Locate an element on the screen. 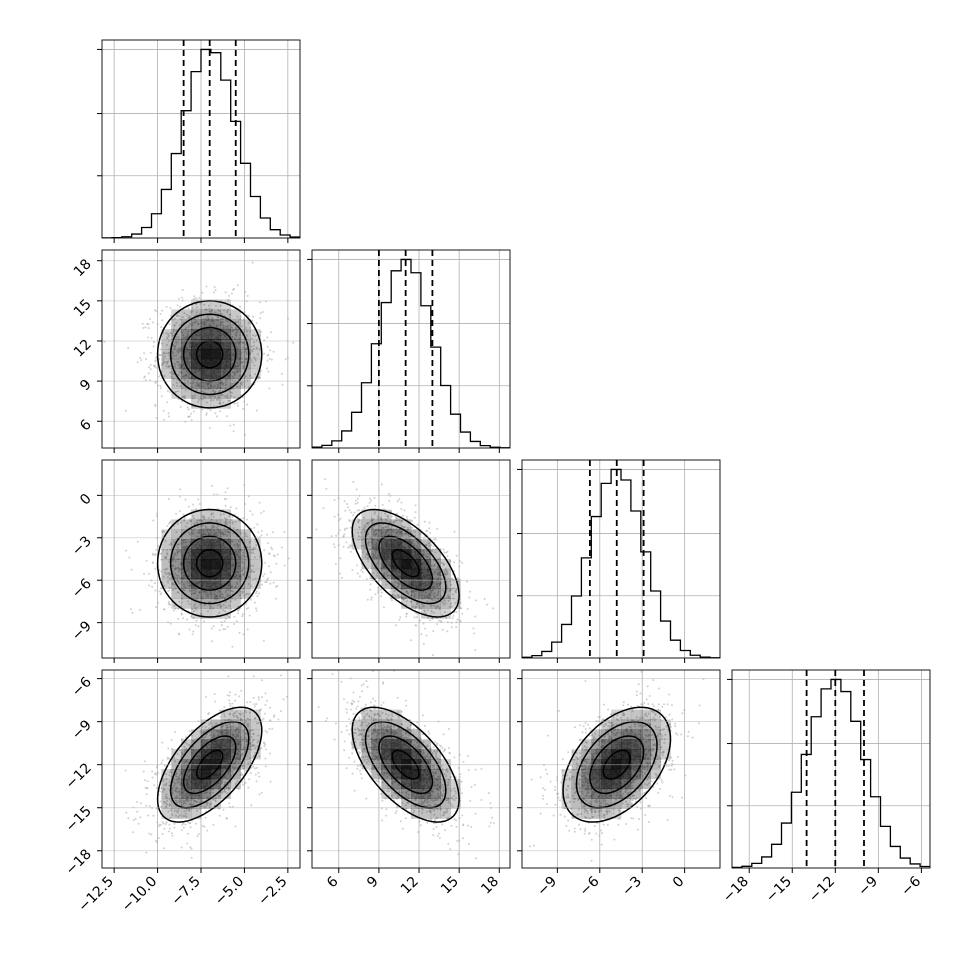 The width and height of the screenshot is (970, 970). y-tick-label: −3 is located at coordinates (82, 546).